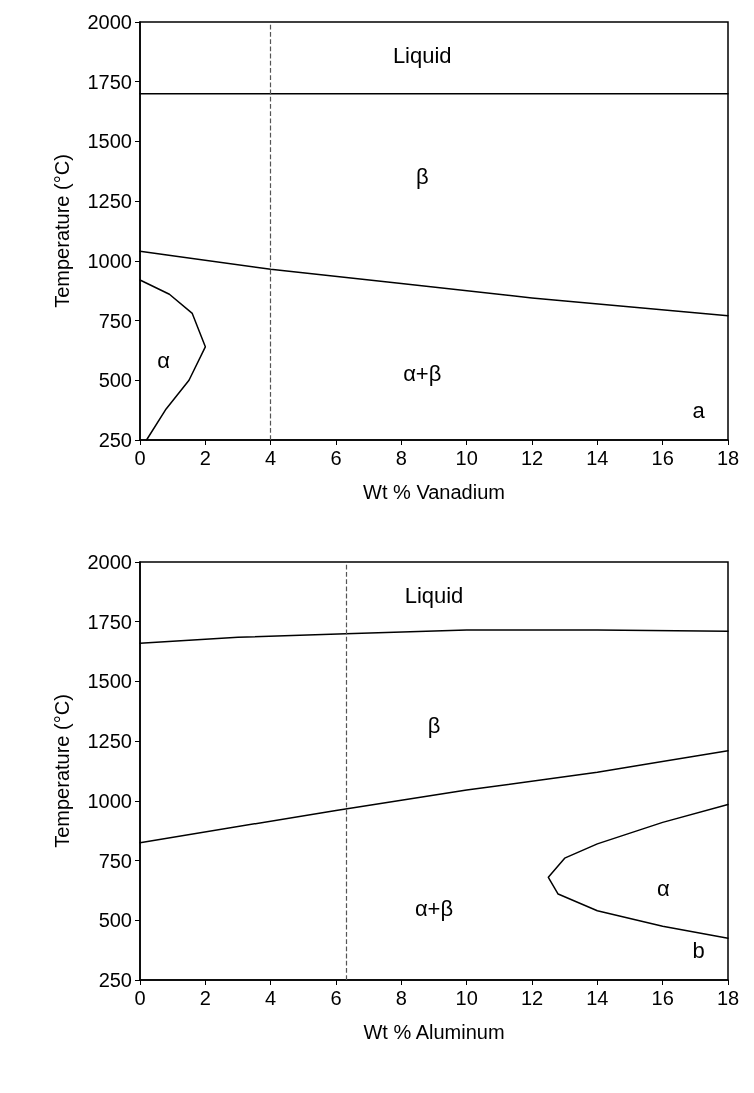 The width and height of the screenshot is (754, 1093). I want to click on x-axis-title: Wt % Aluminum, so click(434, 1032).